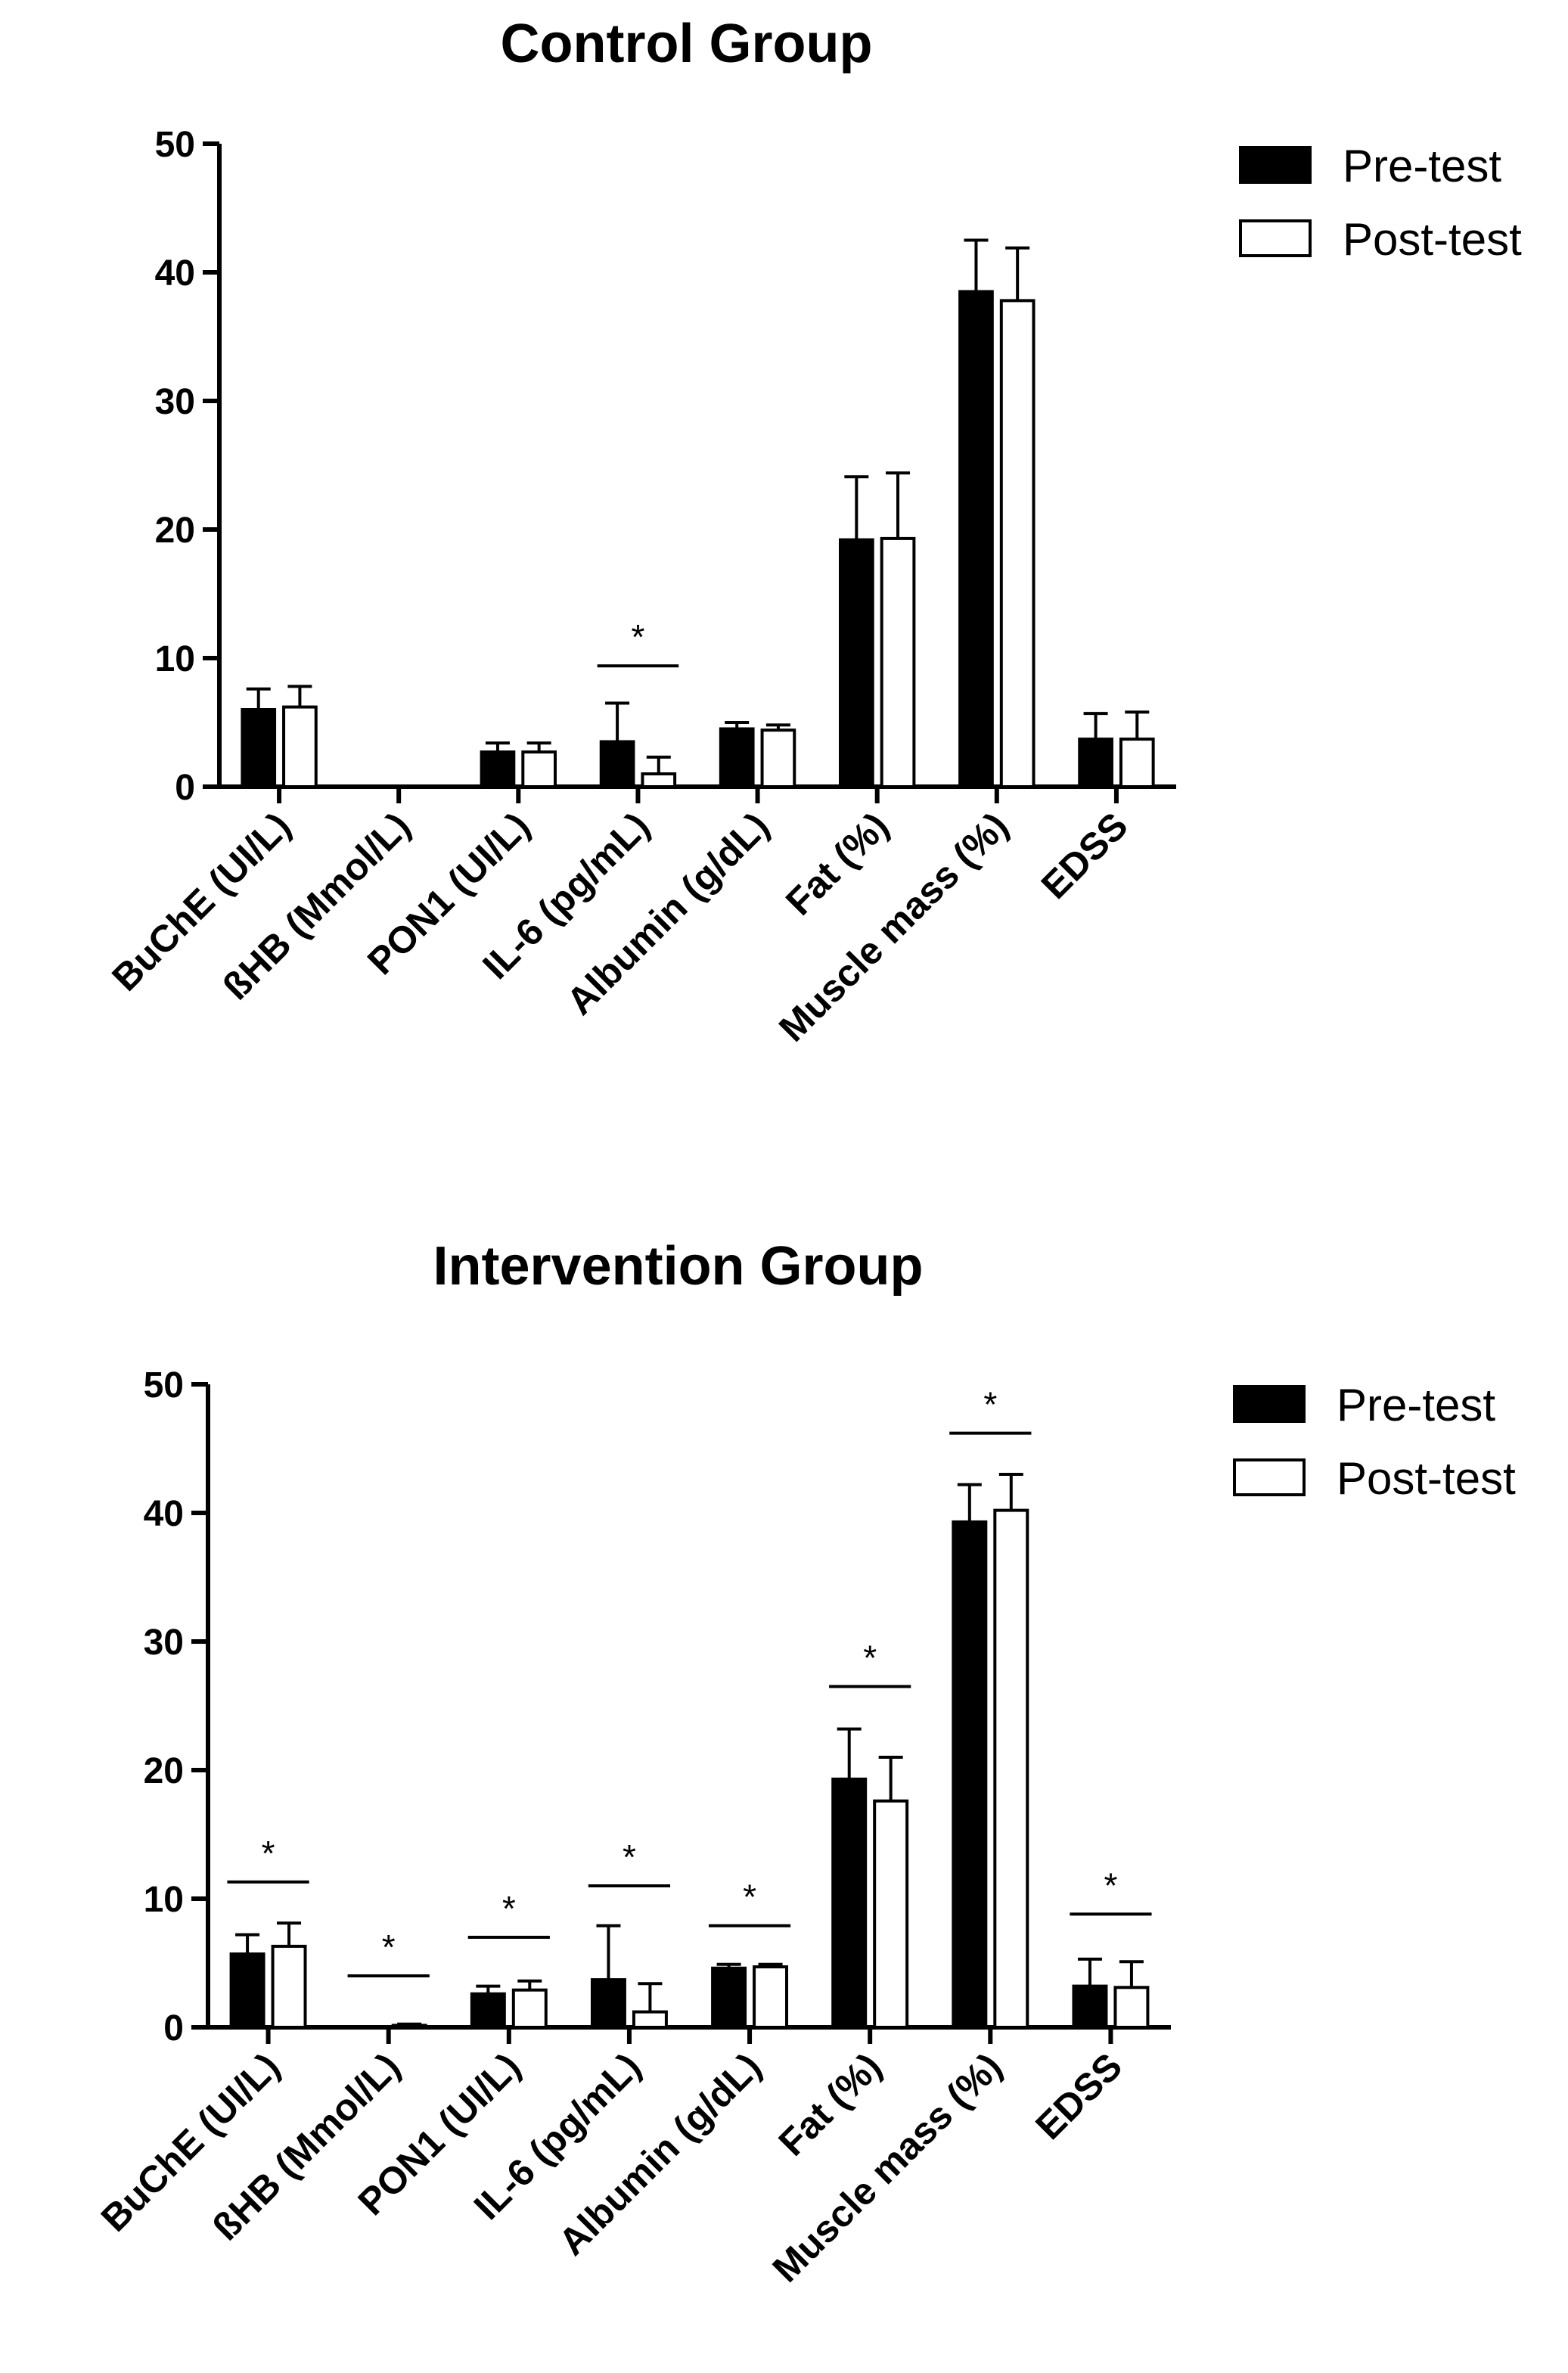 Image resolution: width=1568 pixels, height=2373 pixels. What do you see at coordinates (679, 1266) in the screenshot?
I see `chart-title: Intervention Group` at bounding box center [679, 1266].